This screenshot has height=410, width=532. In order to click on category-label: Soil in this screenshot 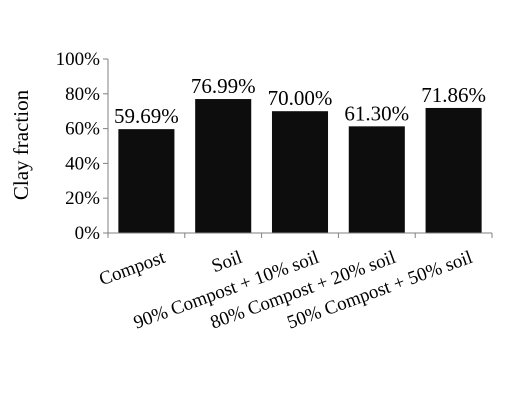, I will do `click(227, 262)`.